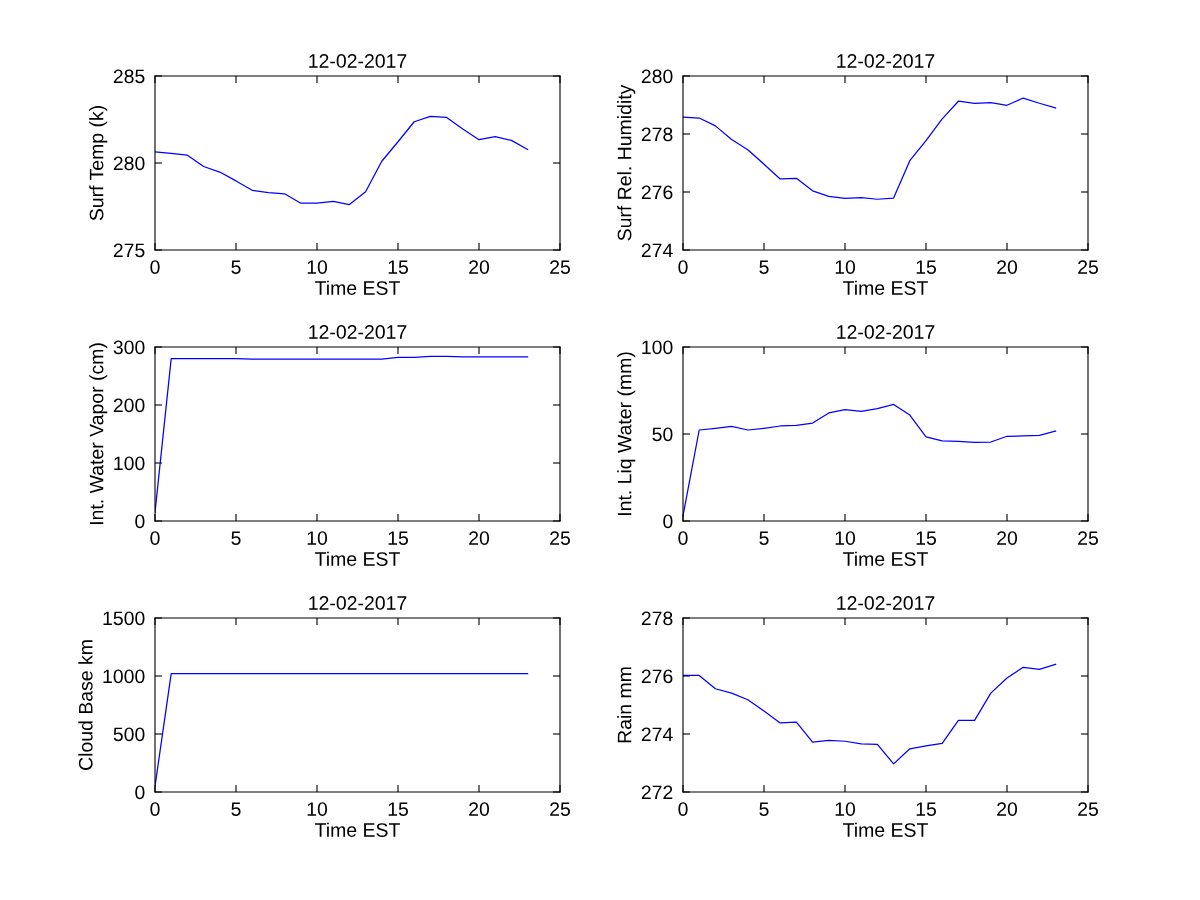 Image resolution: width=1200 pixels, height=900 pixels. I want to click on y-tick-label: 1500, so click(124, 618).